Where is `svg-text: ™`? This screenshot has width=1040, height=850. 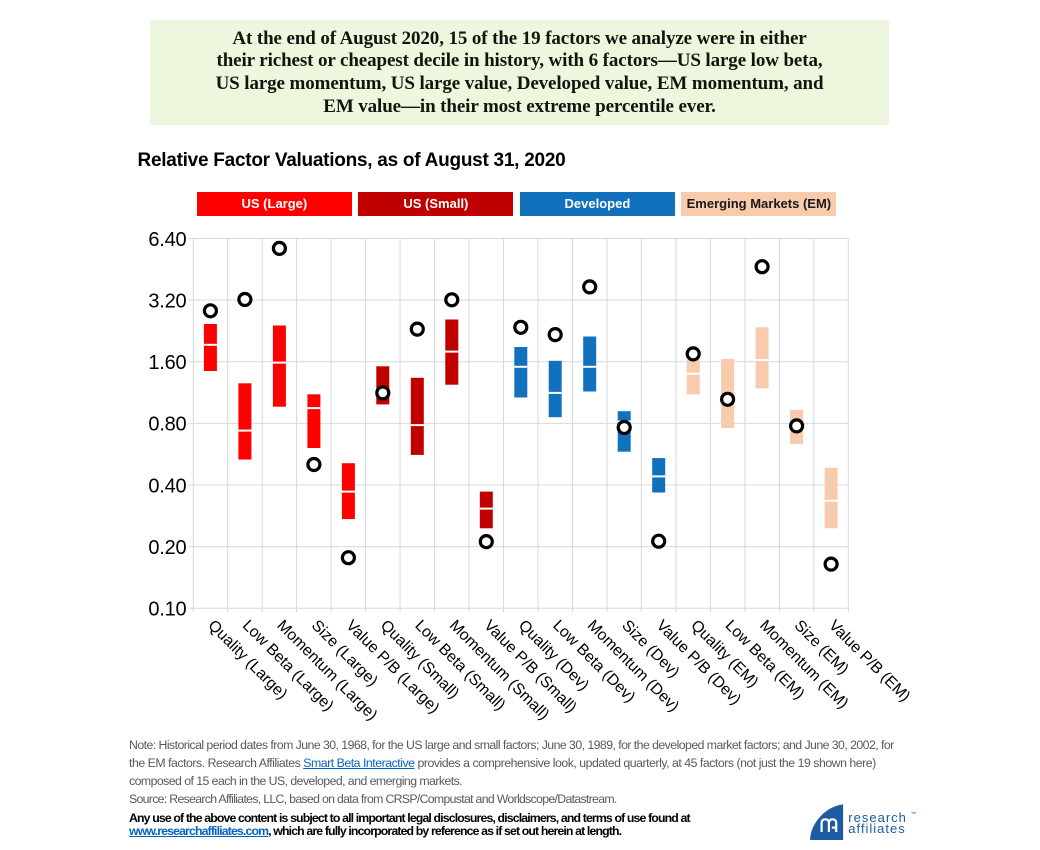
svg-text: ™ is located at coordinates (914, 815).